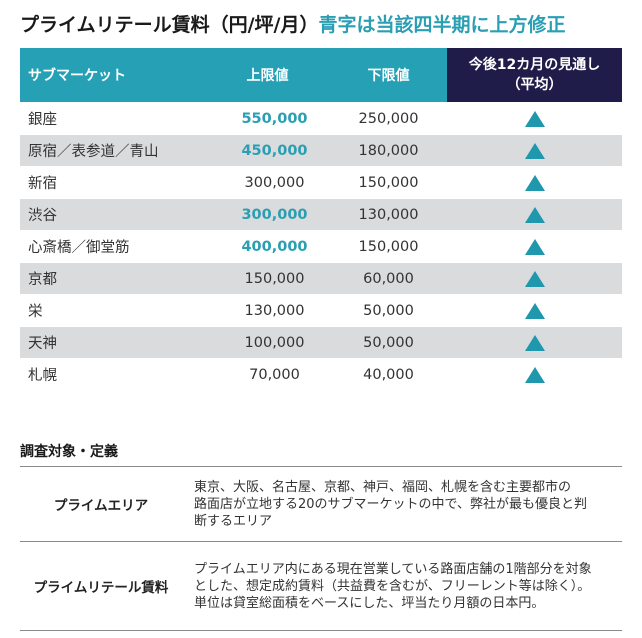  Describe the element at coordinates (267, 150) in the screenshot. I see `cell-upper: 450,000` at that location.